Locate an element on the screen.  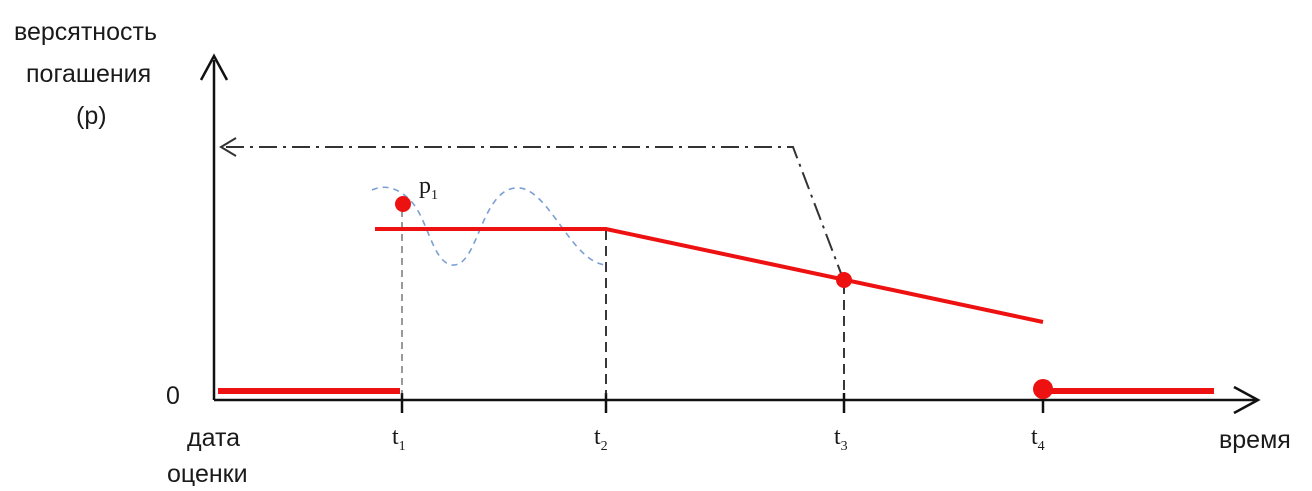
dash-dot-line is located at coordinates (534, 211).